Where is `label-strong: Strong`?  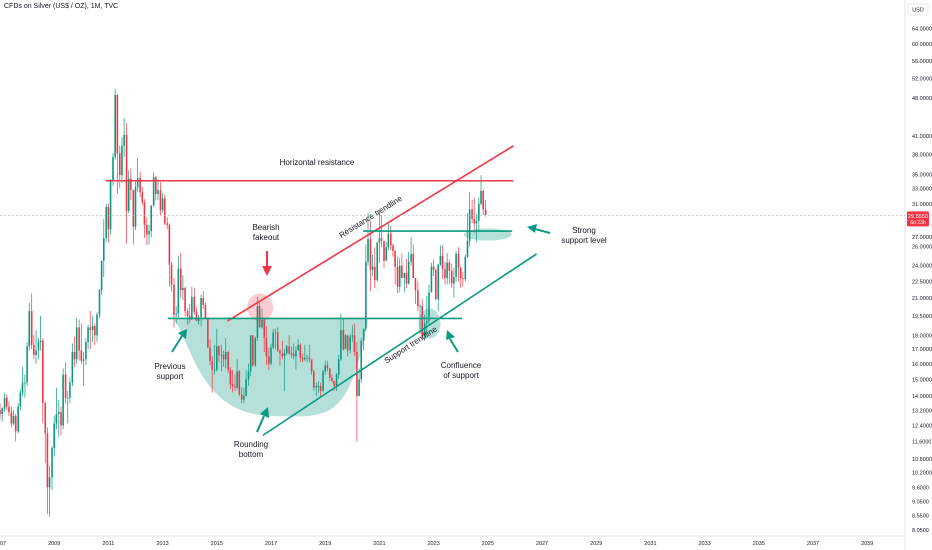 label-strong: Strong is located at coordinates (584, 230).